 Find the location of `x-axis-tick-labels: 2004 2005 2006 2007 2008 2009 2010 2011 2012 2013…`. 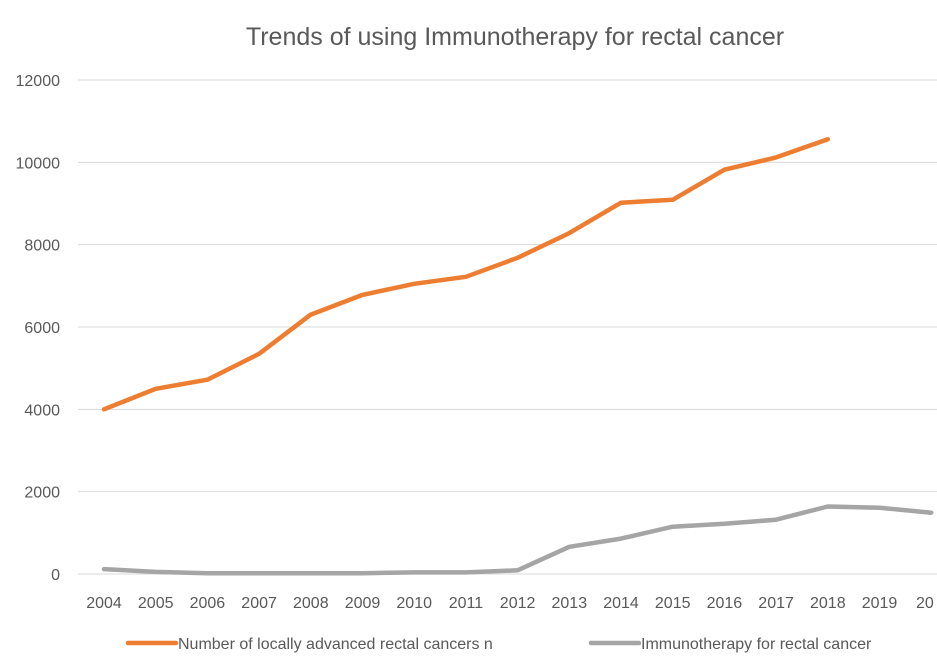

x-axis-tick-labels: 2004 2005 2006 2007 2008 2009 2010 2011 2012 2013… is located at coordinates (510, 603).